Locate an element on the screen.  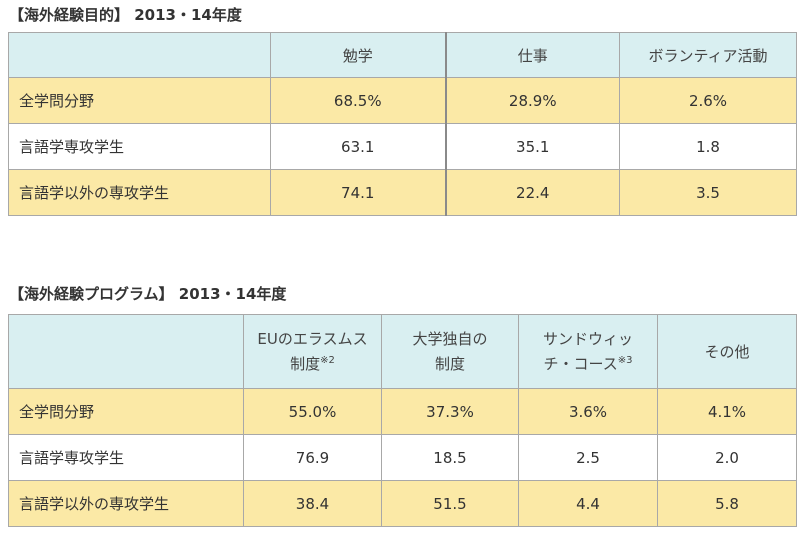
header-line2: チ・コース is located at coordinates (580, 363).